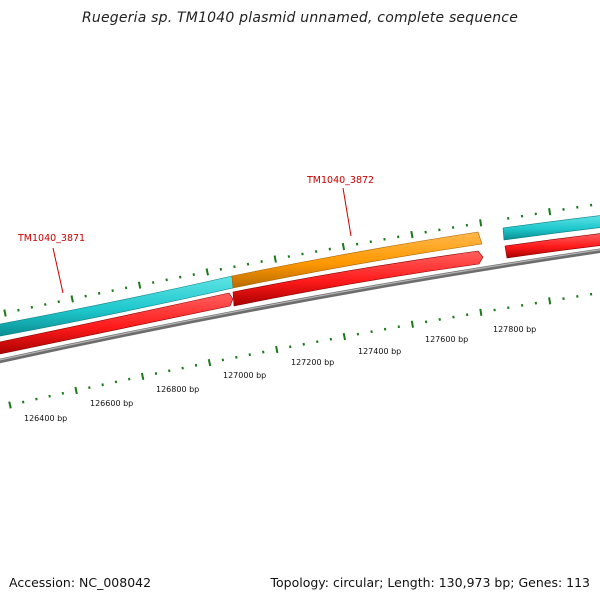 This screenshot has width=600, height=600. I want to click on scale-label: 127200 bp, so click(312, 362).